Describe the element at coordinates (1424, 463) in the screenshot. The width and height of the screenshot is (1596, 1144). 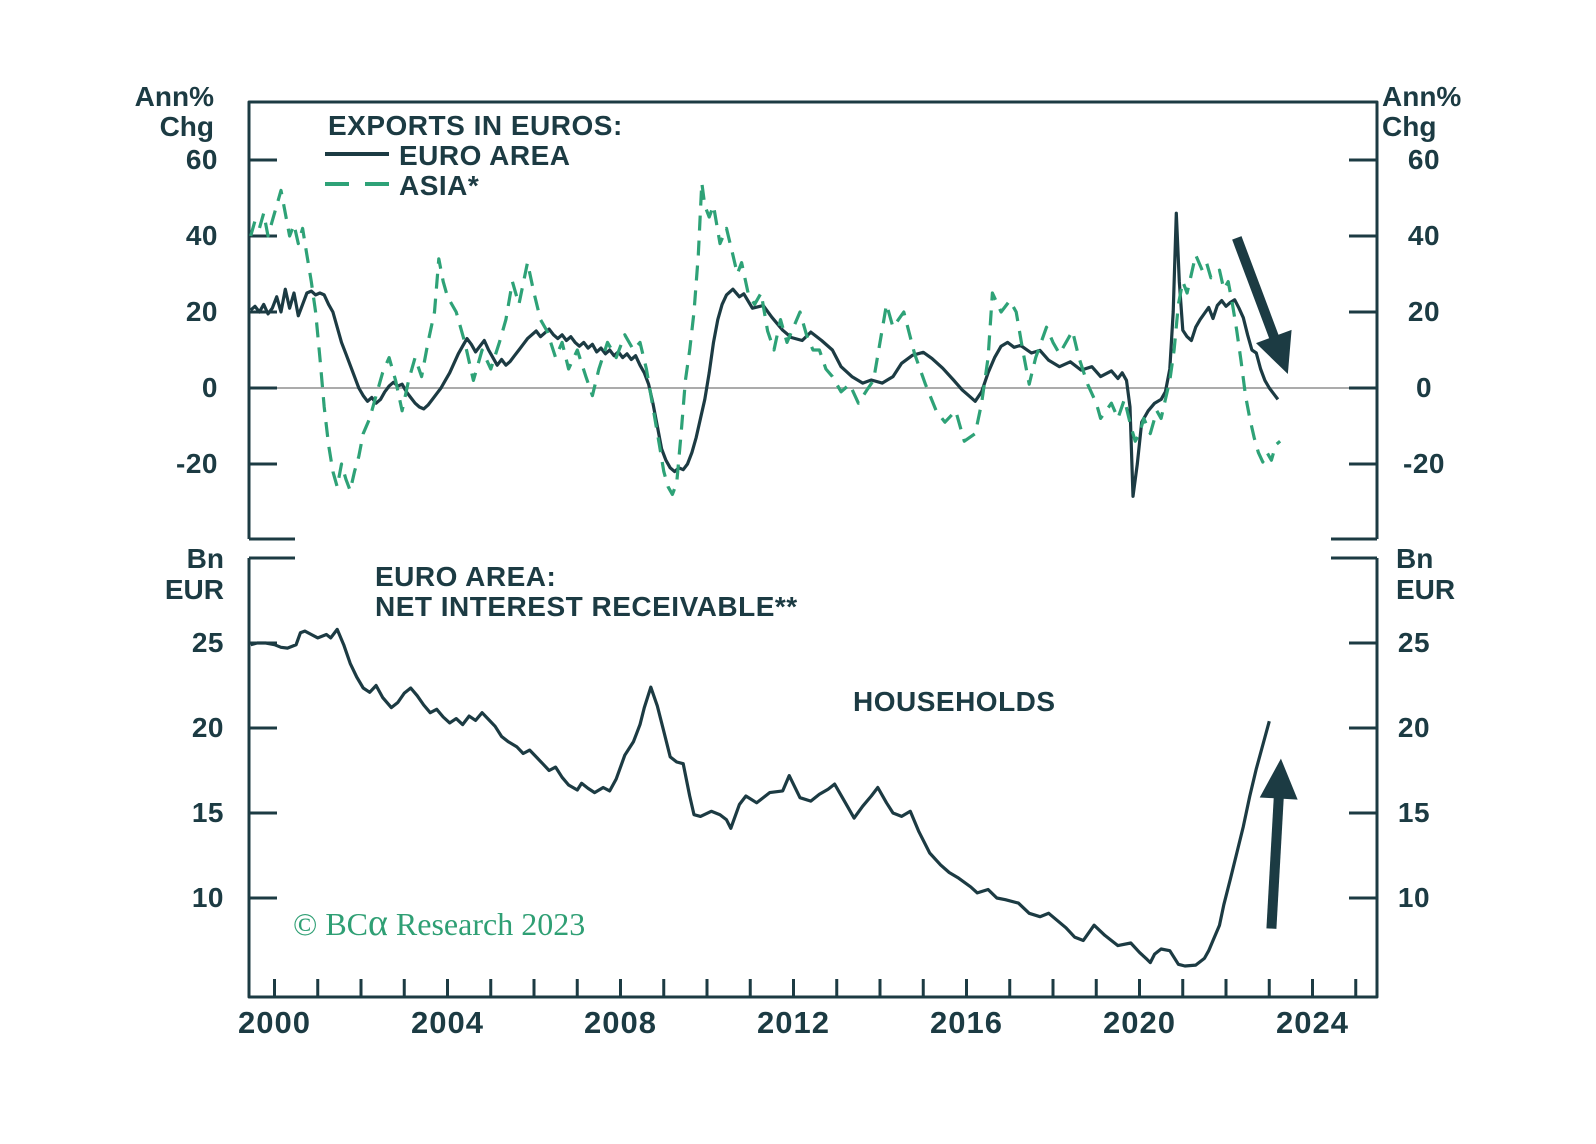
I see `top-y-tick-label-right--20: -20` at that location.